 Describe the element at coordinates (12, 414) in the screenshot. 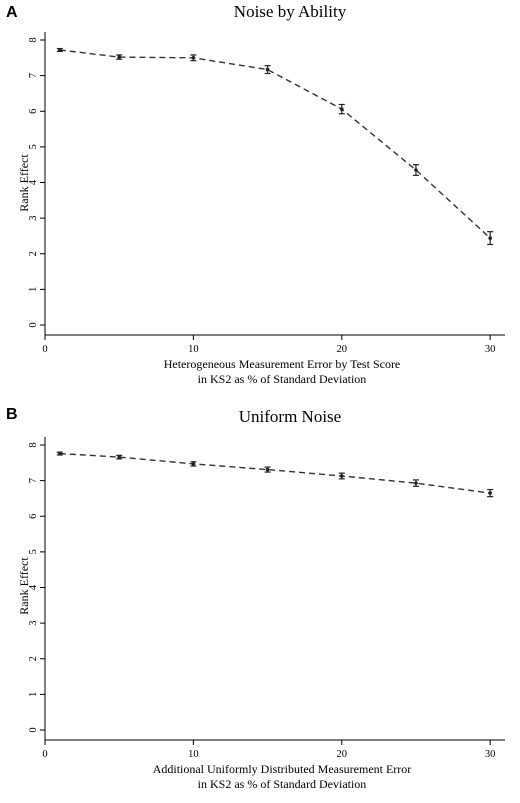

I see `panel-letter: B` at that location.